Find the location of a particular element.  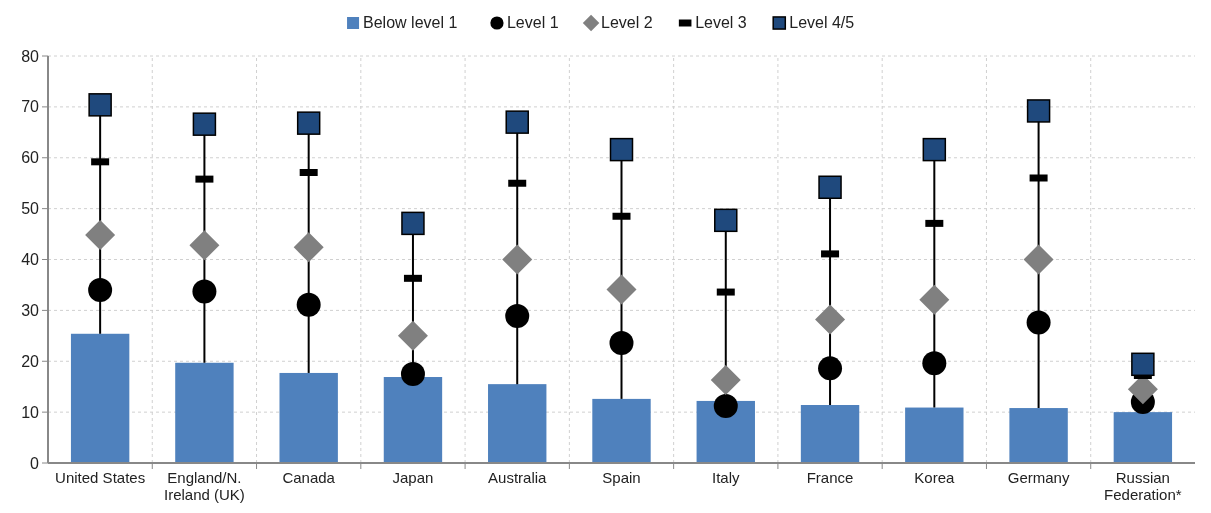

x-tick-label: France is located at coordinates (830, 477).